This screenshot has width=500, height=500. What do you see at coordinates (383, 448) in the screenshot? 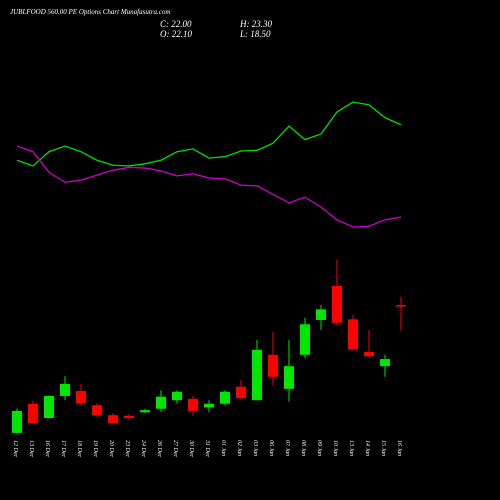
I see `x-tick-label: 15 Jan` at bounding box center [383, 448].